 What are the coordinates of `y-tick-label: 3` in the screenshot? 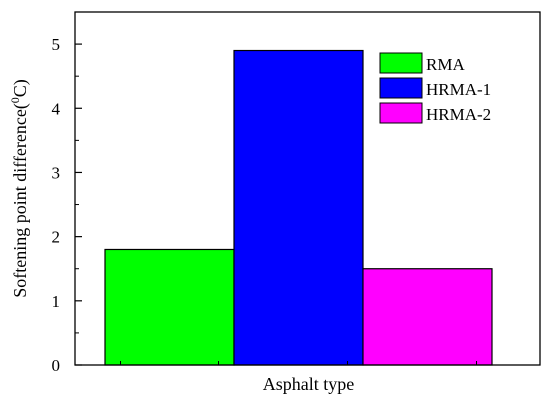 It's located at (56, 172).